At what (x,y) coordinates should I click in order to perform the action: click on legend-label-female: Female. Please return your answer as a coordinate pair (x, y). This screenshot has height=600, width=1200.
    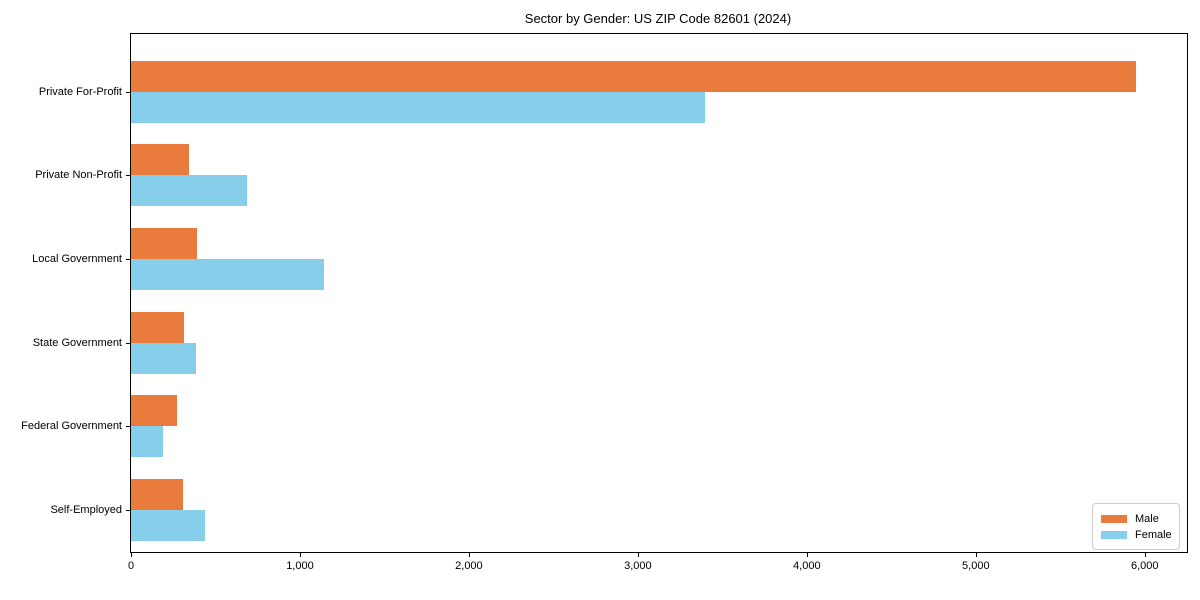
    Looking at the image, I should click on (1153, 534).